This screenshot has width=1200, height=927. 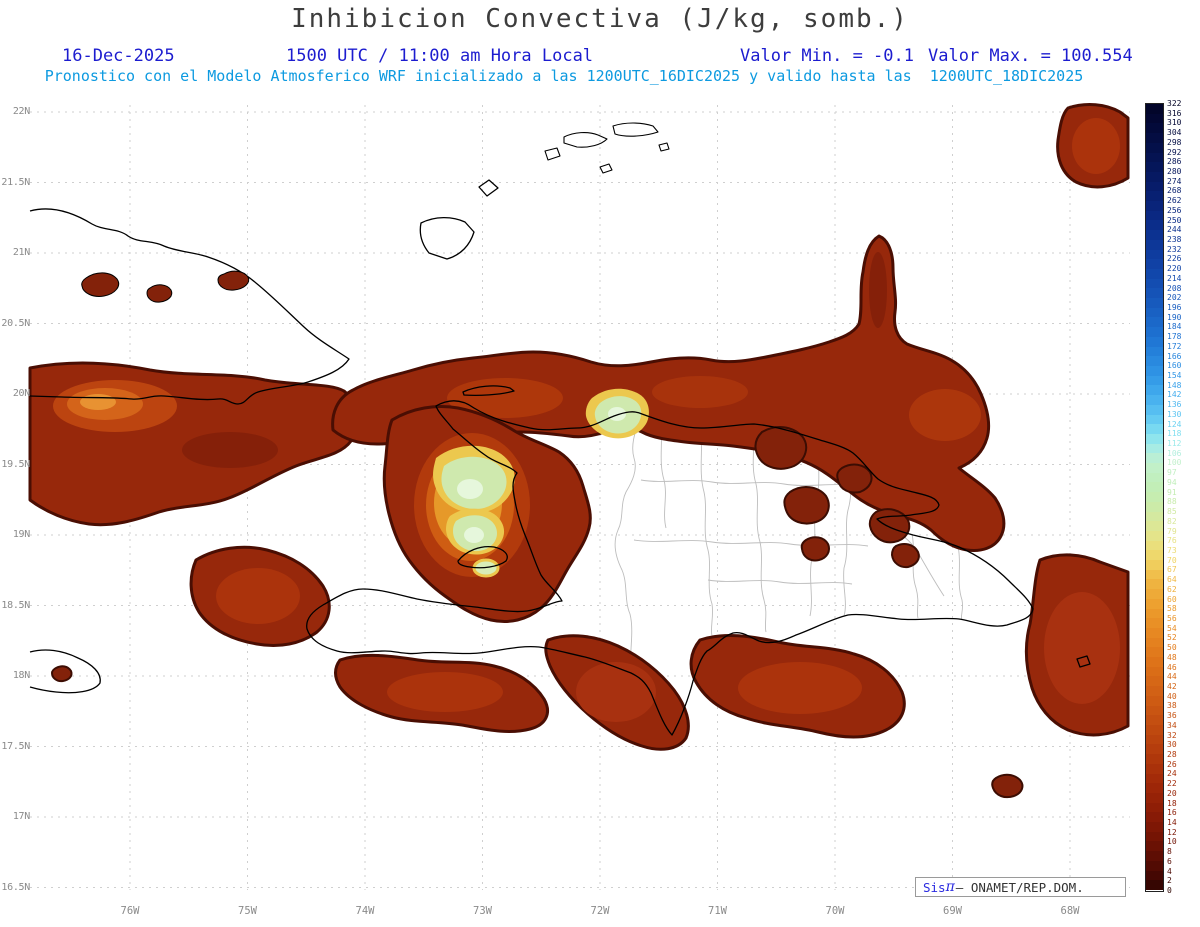 I want to click on colorbar-tick-label: 46, so click(x=1172, y=667).